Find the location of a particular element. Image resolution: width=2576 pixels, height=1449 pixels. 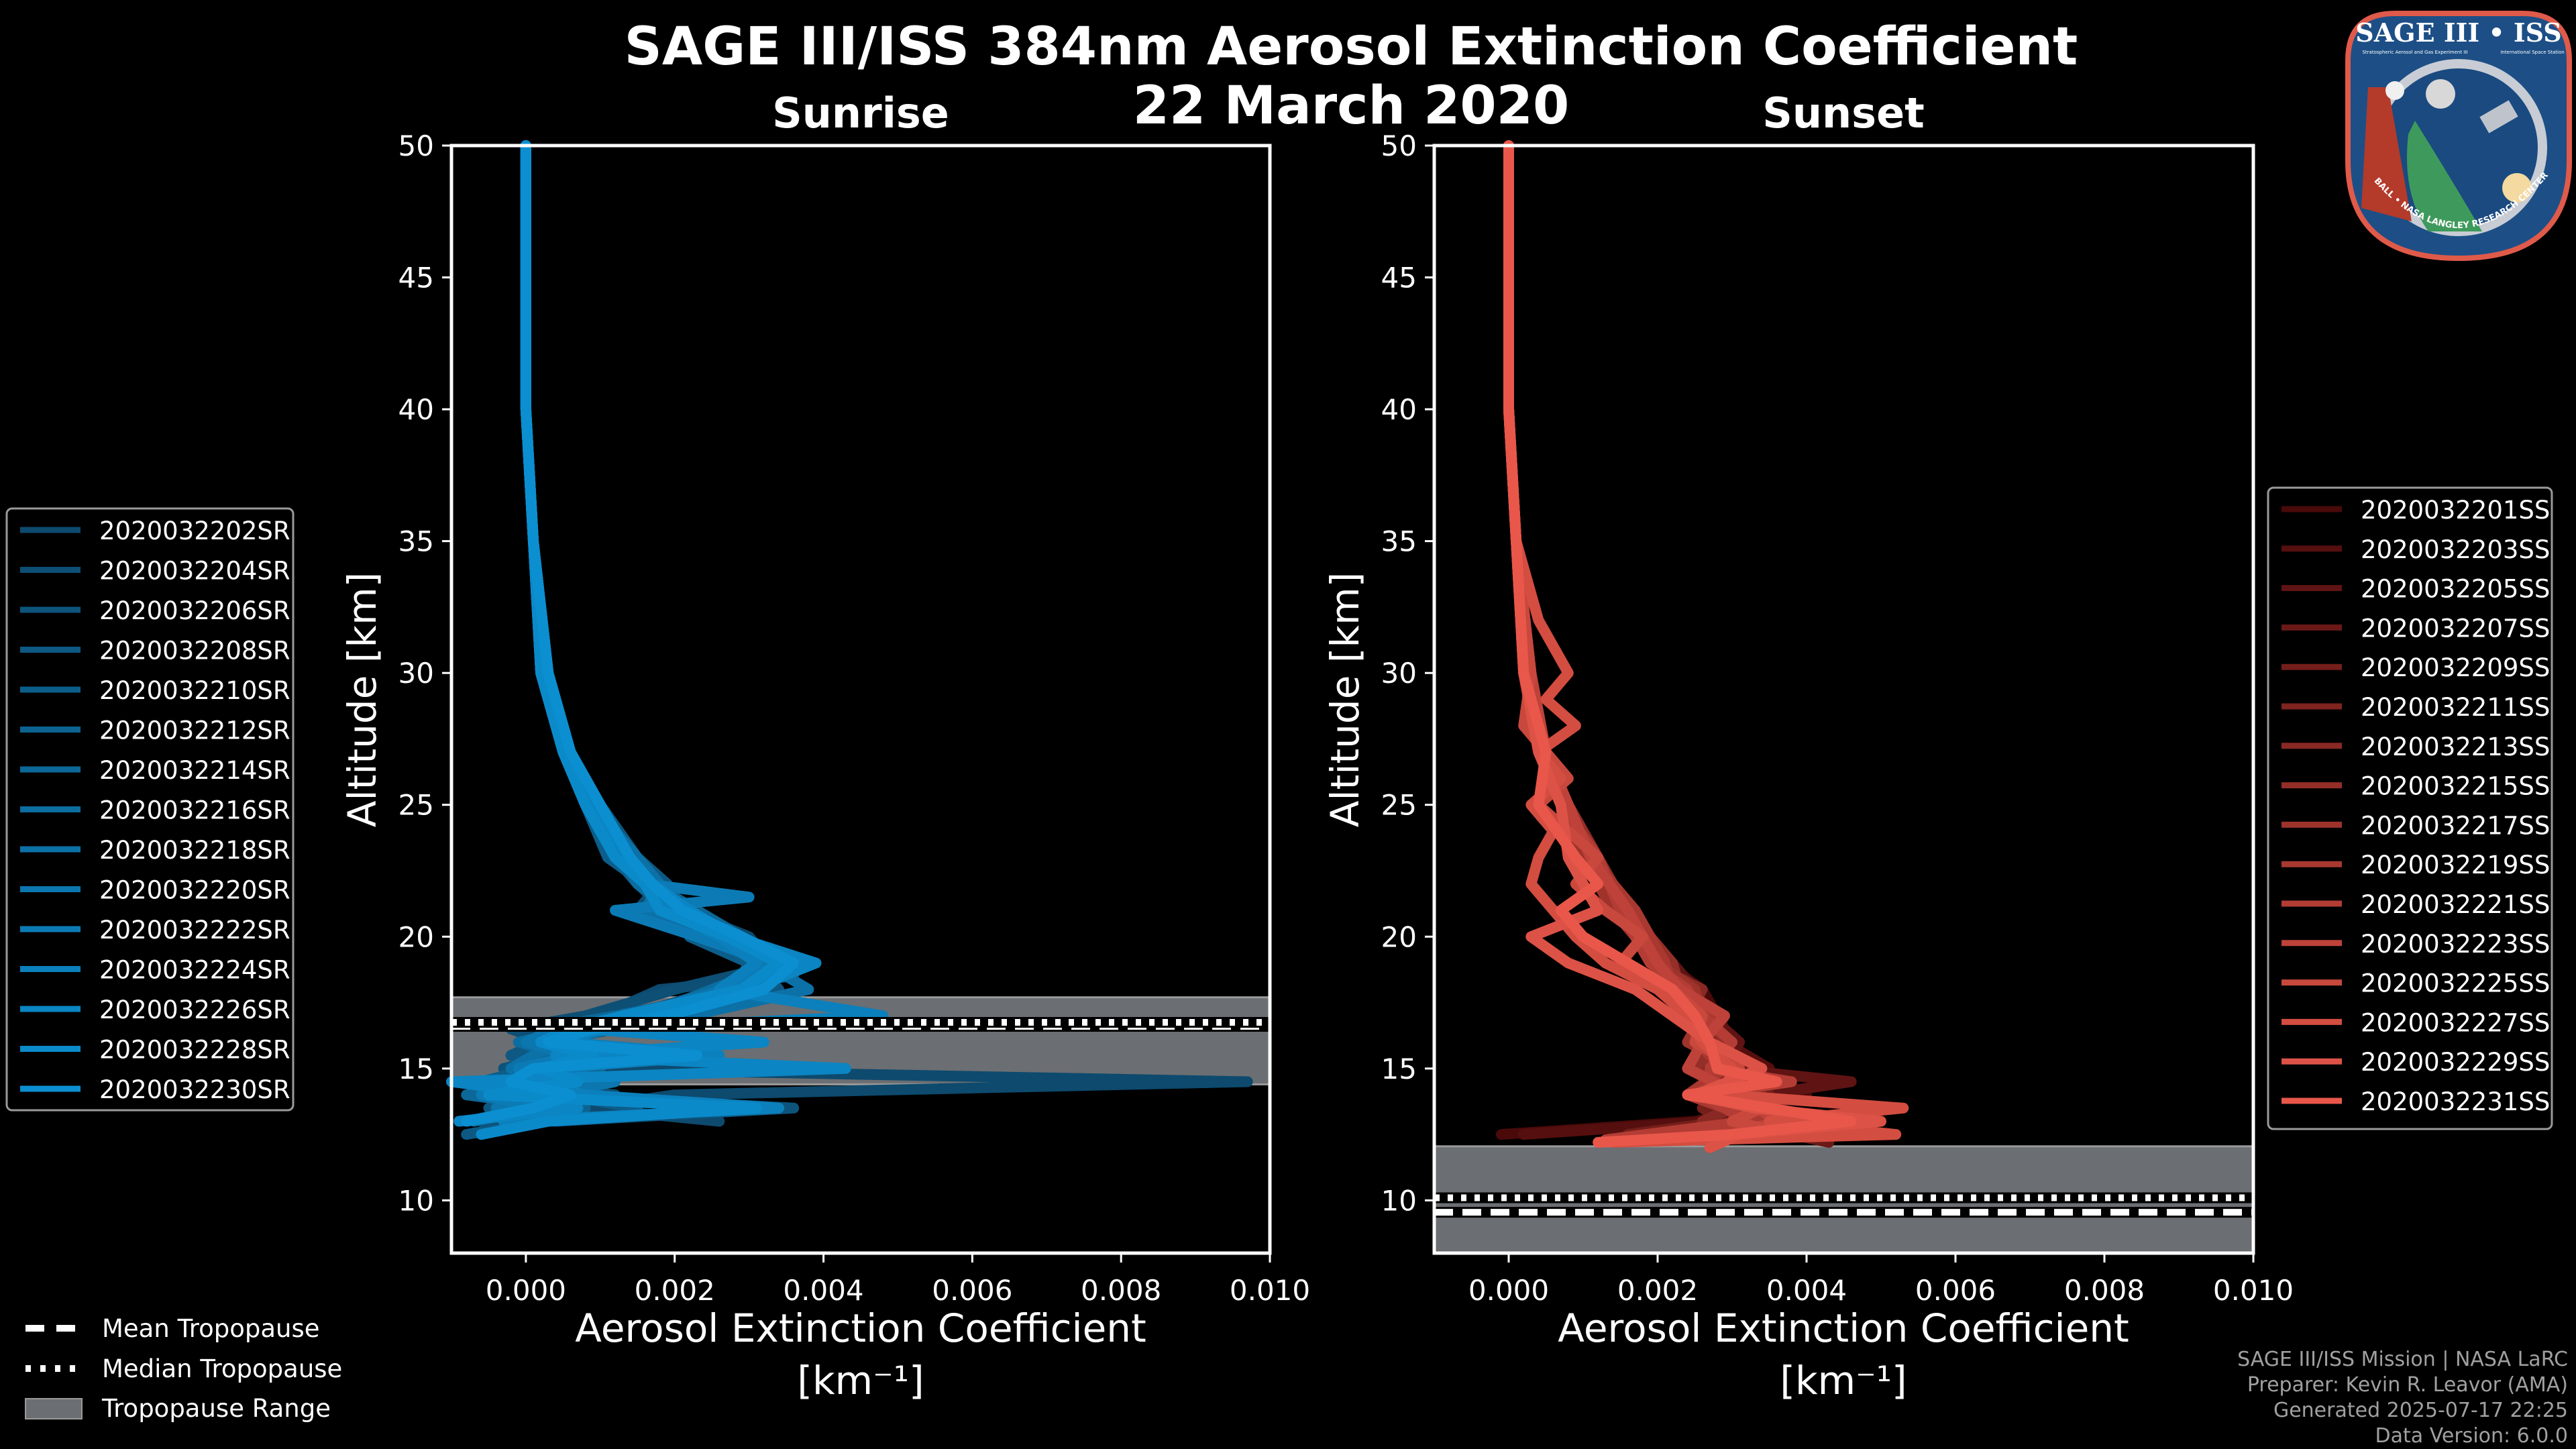

logo-sun-icon is located at coordinates (2517, 188).